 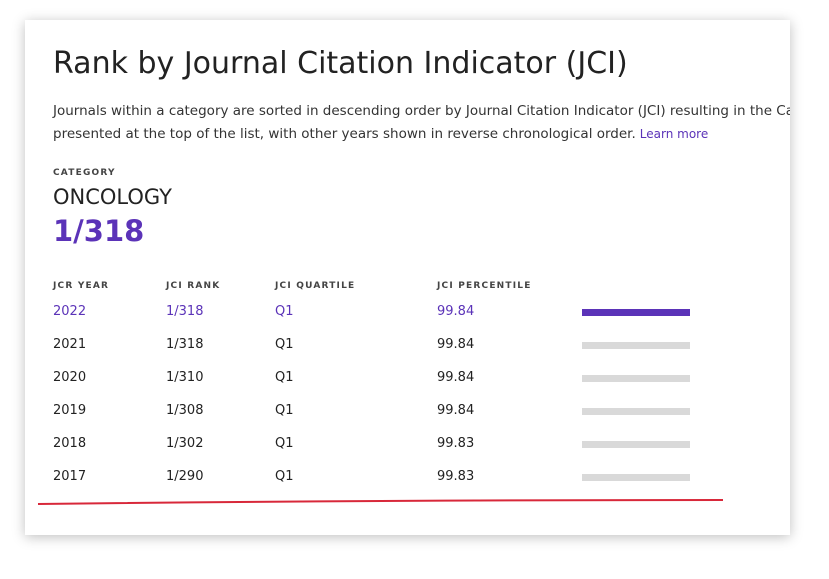 What do you see at coordinates (315, 286) in the screenshot?
I see `column-header: JCI QUARTILE` at bounding box center [315, 286].